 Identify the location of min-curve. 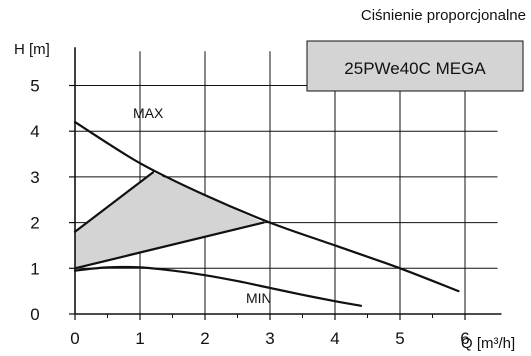
(218, 286).